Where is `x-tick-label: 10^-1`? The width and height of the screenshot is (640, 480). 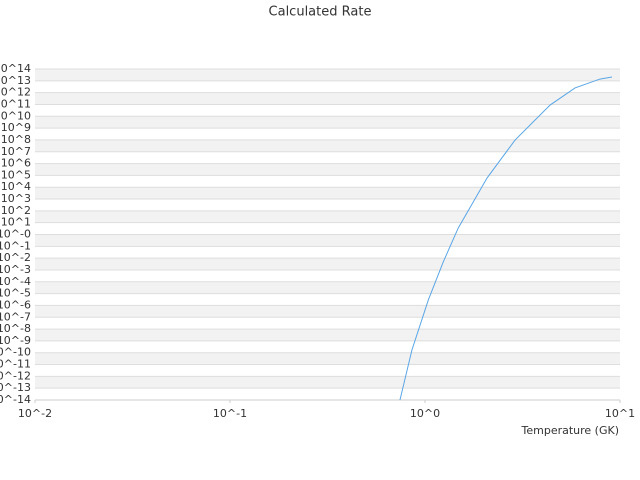
x-tick-label: 10^-1 is located at coordinates (230, 413).